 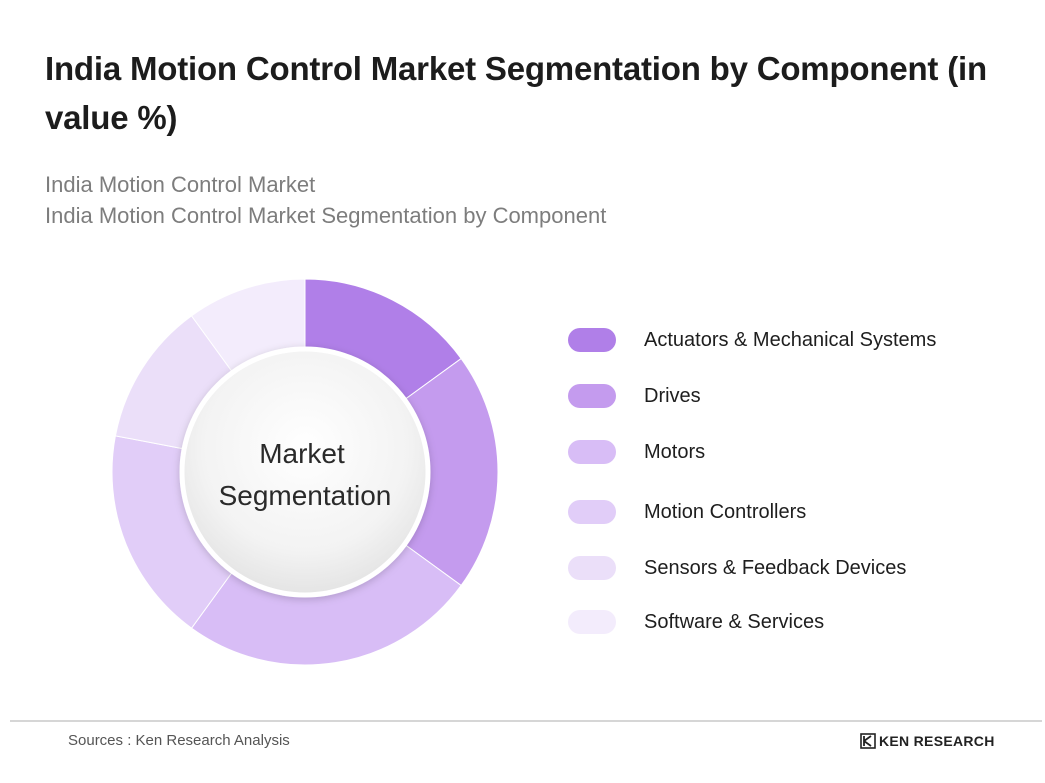 I want to click on legend-item: Motion Controllers, so click(x=798, y=512).